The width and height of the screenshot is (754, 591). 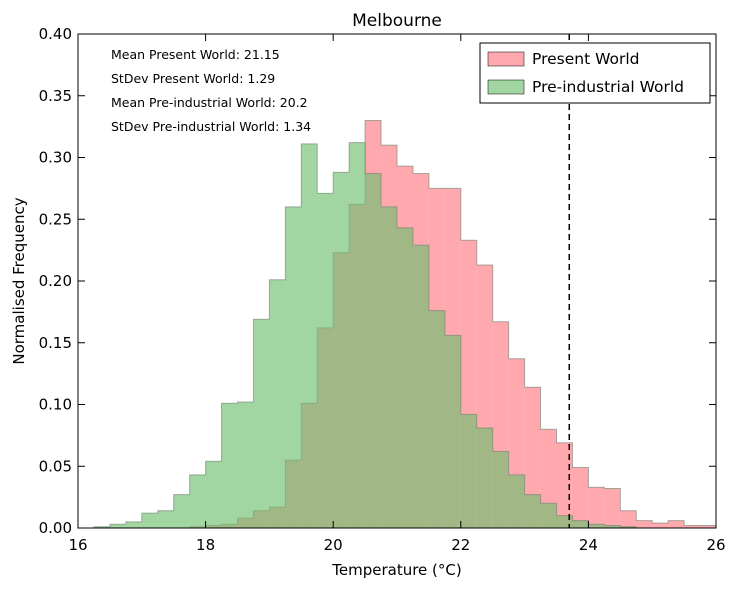 What do you see at coordinates (193, 78) in the screenshot?
I see `annotation-stdev-present: StDev Present World: 1.29` at bounding box center [193, 78].